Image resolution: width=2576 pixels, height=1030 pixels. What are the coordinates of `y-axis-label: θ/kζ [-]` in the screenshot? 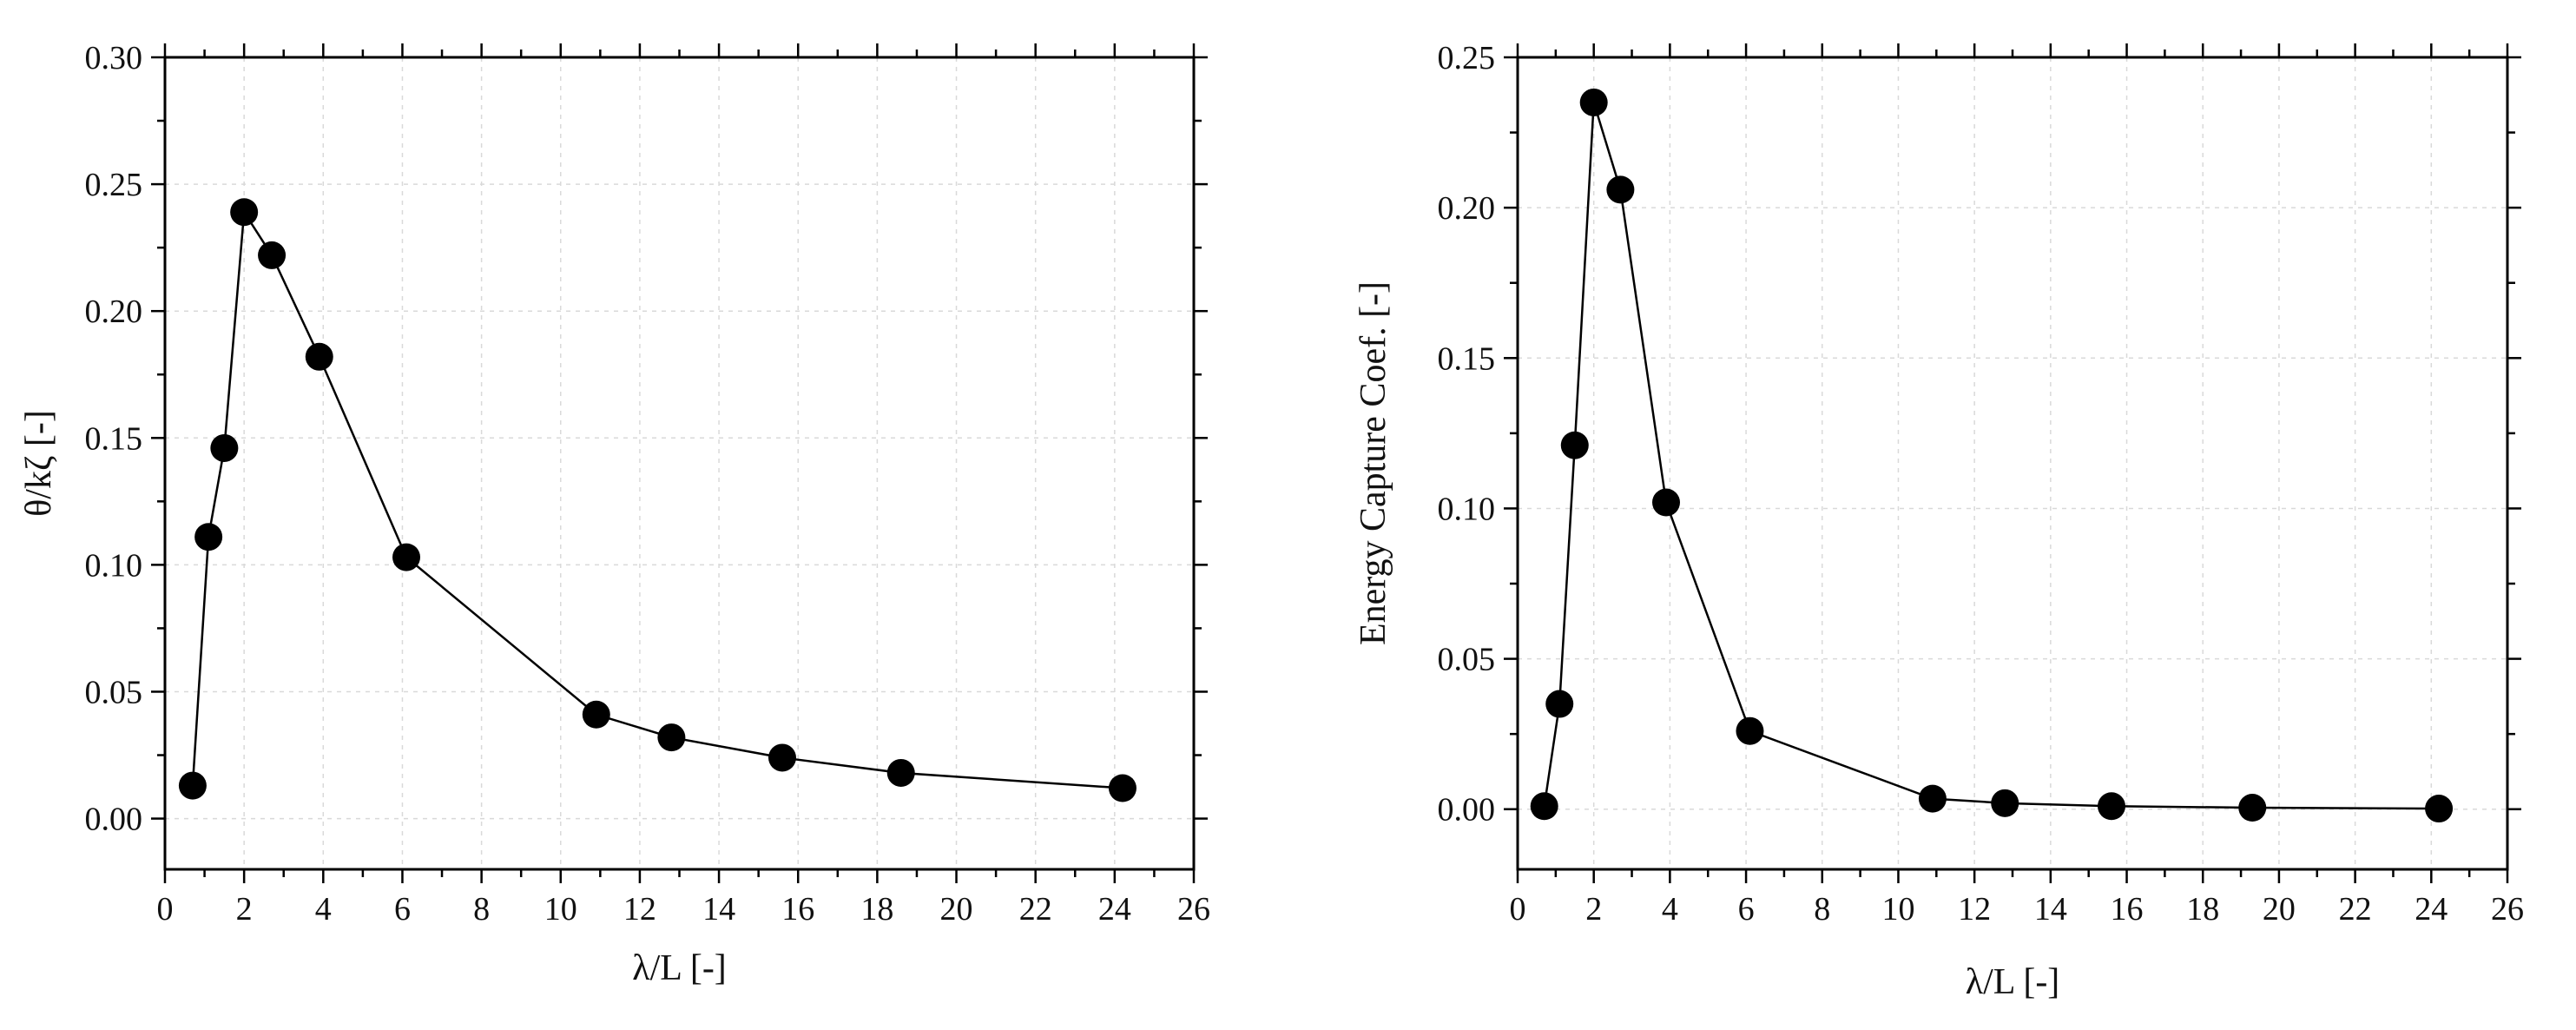 It's located at (39, 463).